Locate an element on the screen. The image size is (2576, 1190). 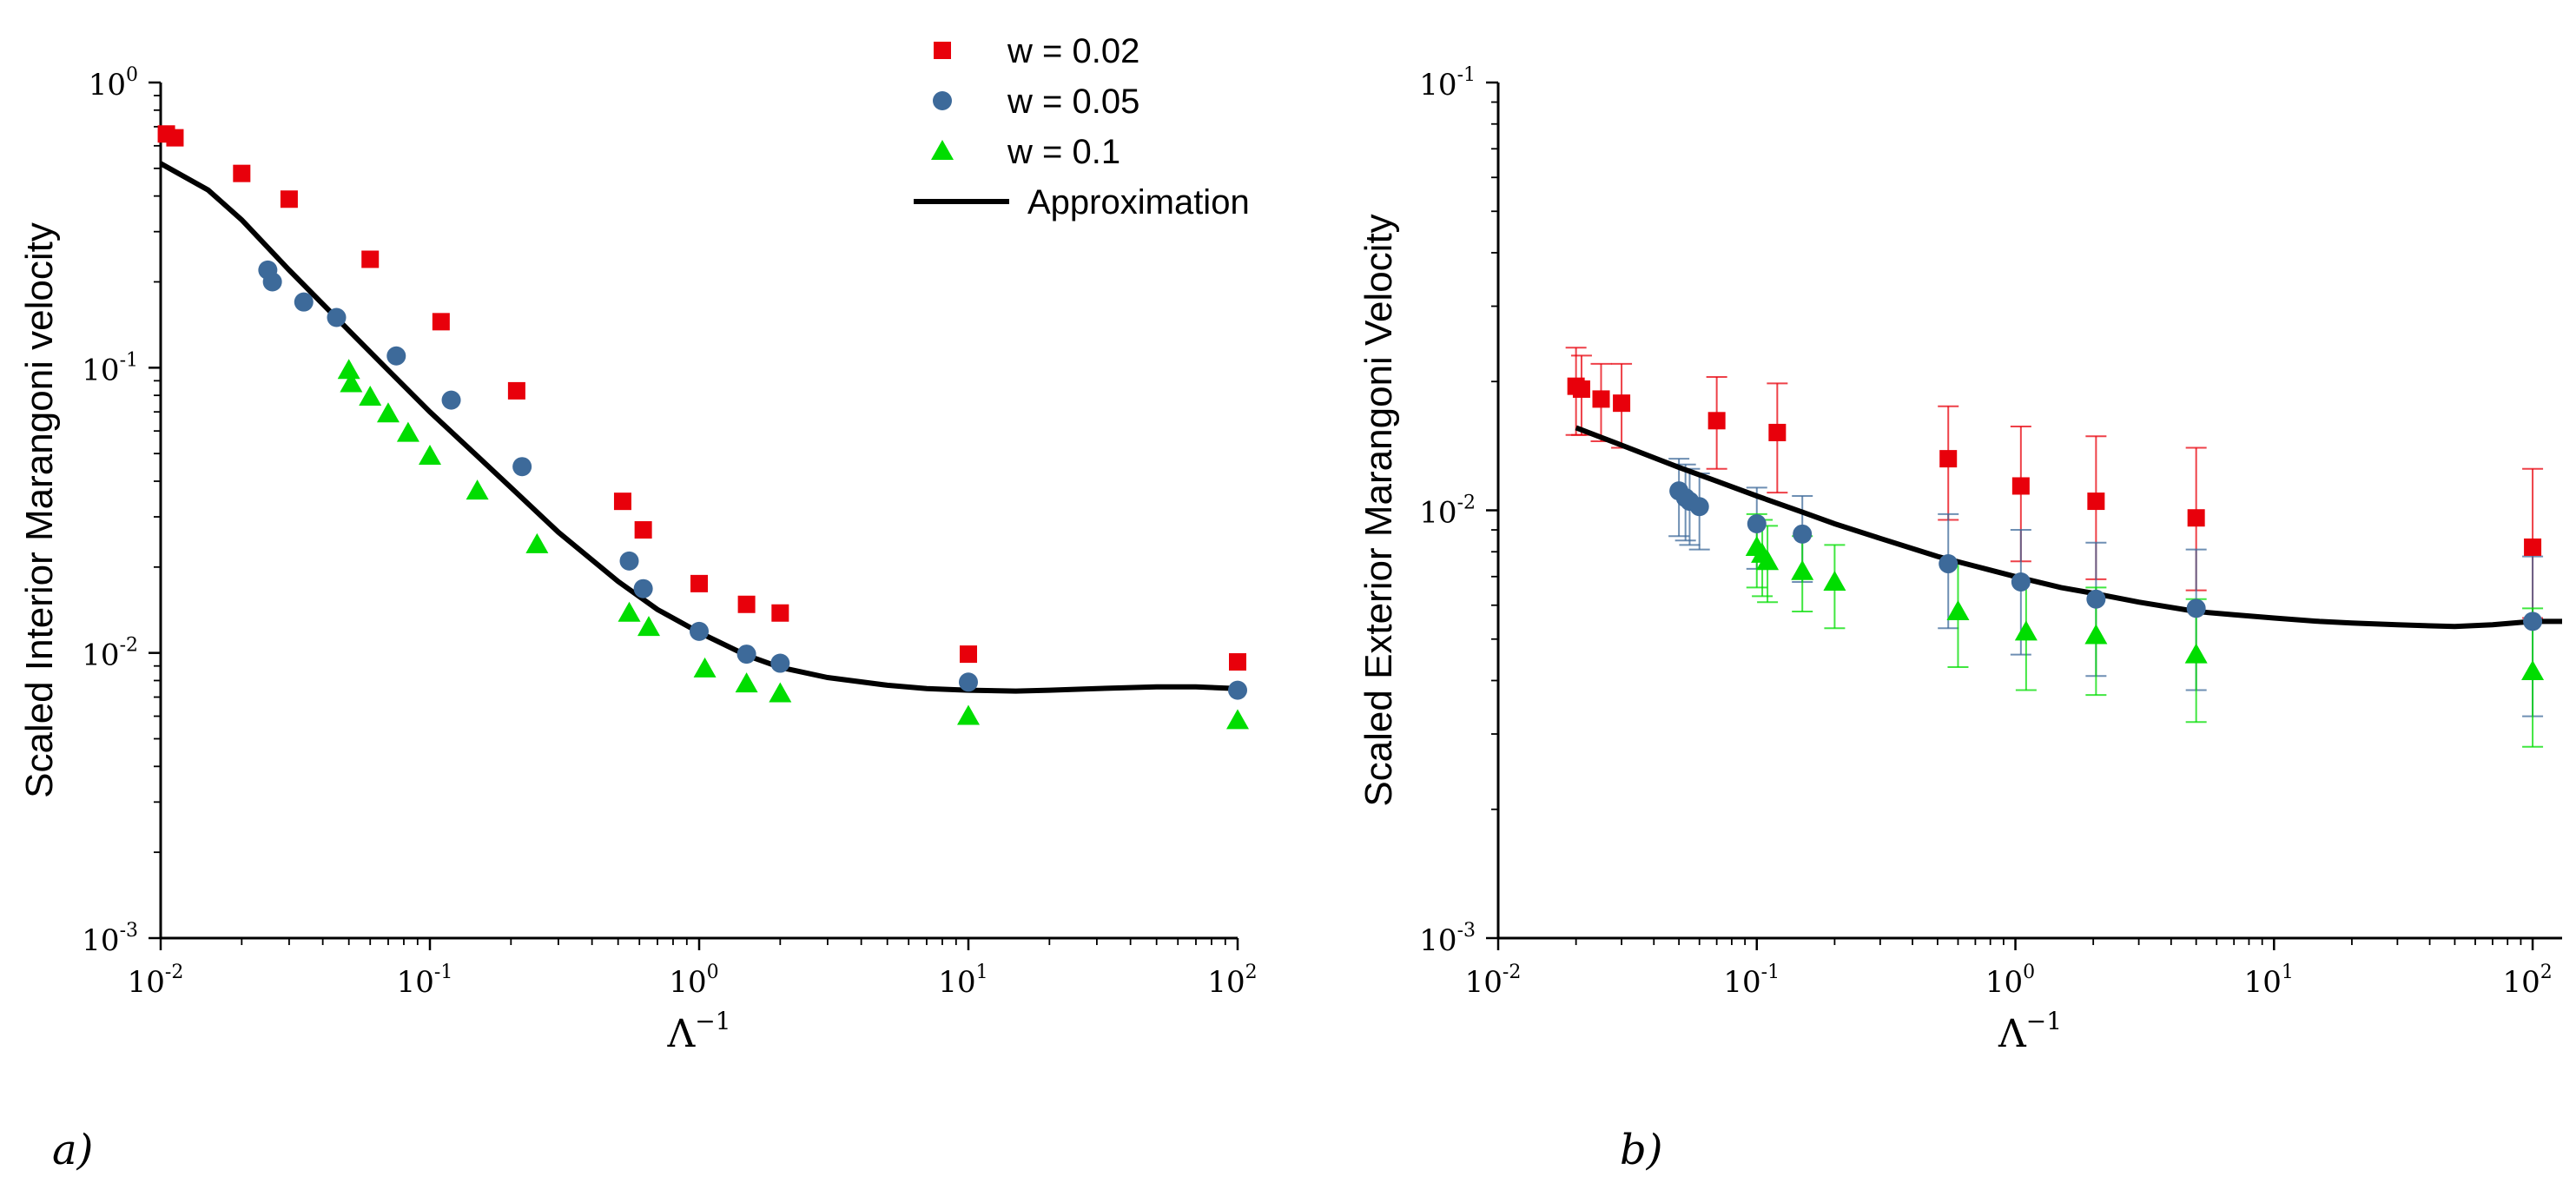
legend-label: w = 0.1 is located at coordinates (1063, 152).